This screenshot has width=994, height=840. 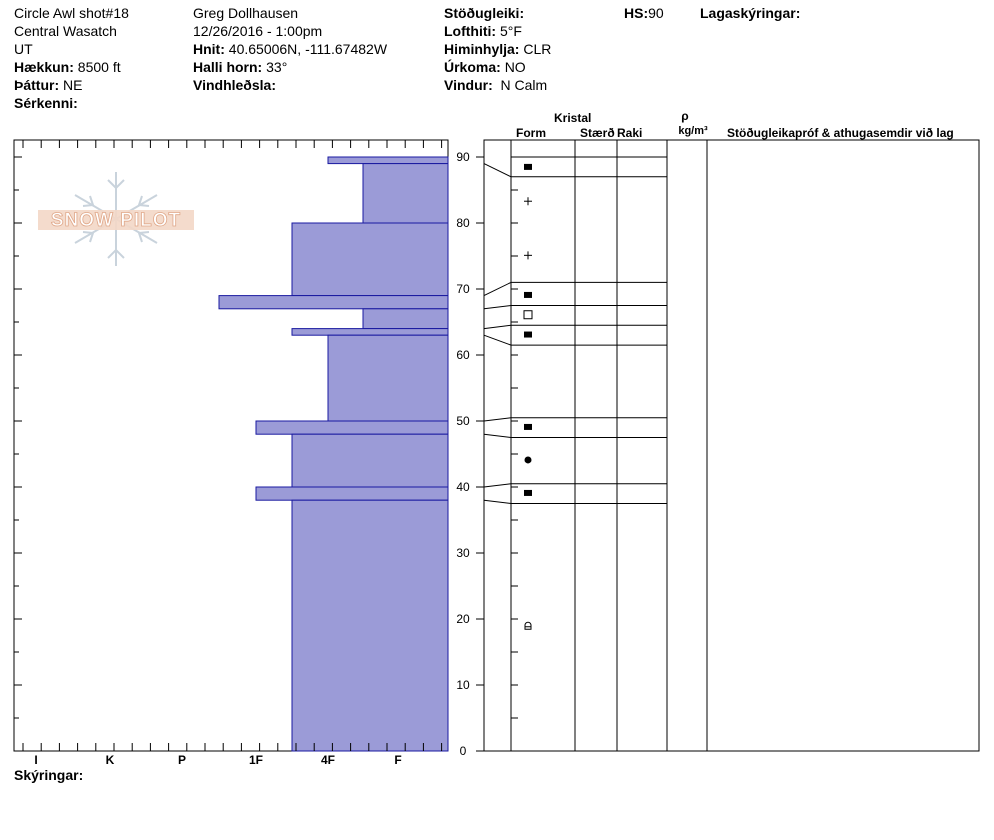 What do you see at coordinates (110, 760) in the screenshot?
I see `hardness-label-k: K` at bounding box center [110, 760].